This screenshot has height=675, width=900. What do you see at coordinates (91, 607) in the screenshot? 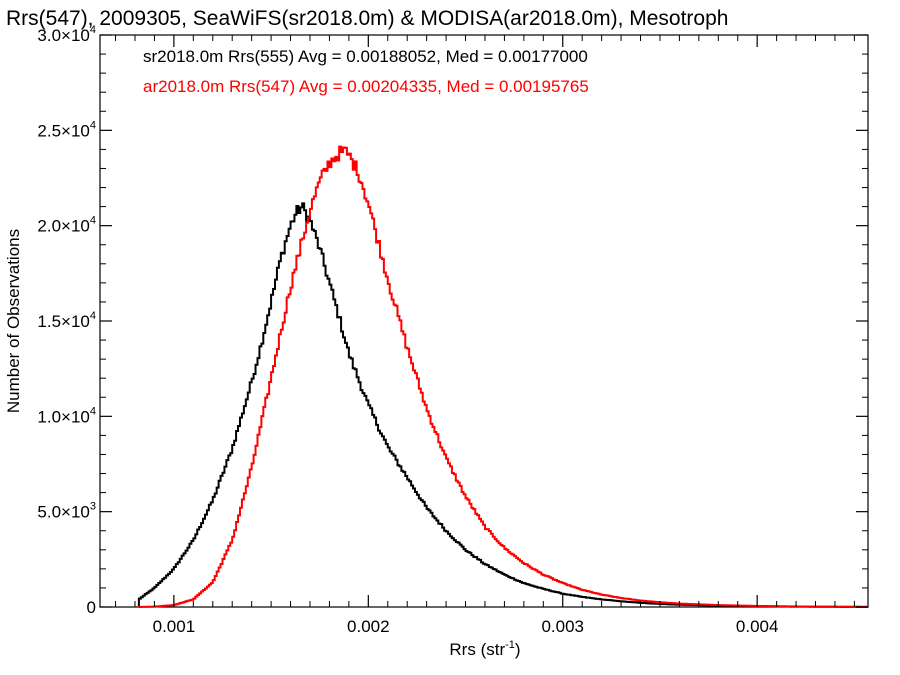
I see `y-tick-label-0: 0` at bounding box center [91, 607].